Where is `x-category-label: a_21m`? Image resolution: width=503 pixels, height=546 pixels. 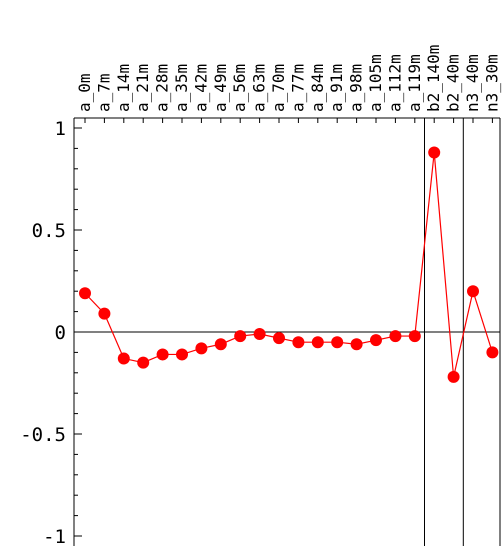 x-category-label: a_21m is located at coordinates (142, 88).